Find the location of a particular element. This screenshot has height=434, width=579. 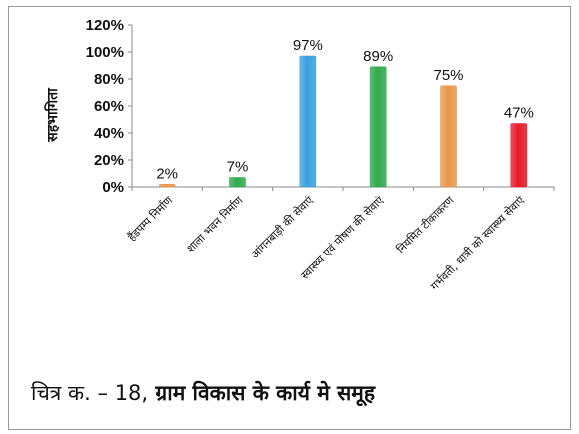

data-label: 89% is located at coordinates (378, 56).